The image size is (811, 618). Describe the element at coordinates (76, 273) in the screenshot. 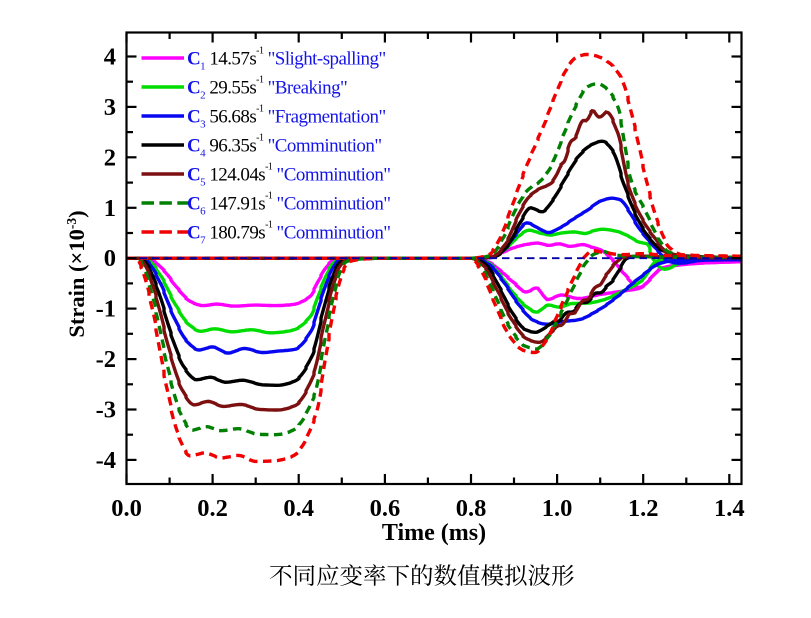

I see `svg-text: Strain (×10-3)` at that location.